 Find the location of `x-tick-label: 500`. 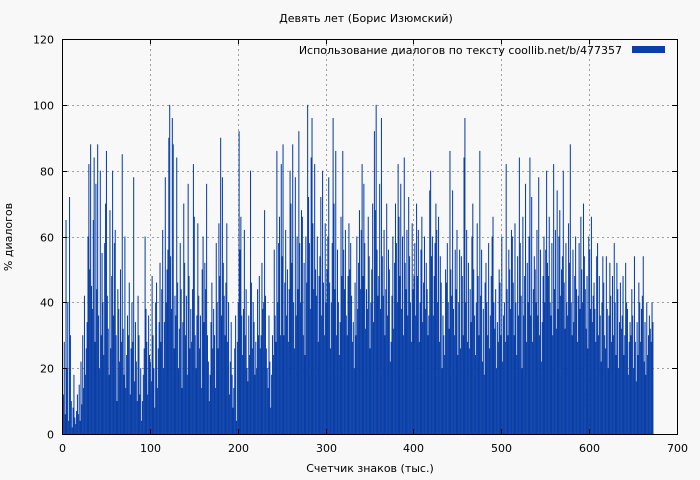

x-tick-label: 500 is located at coordinates (501, 448).